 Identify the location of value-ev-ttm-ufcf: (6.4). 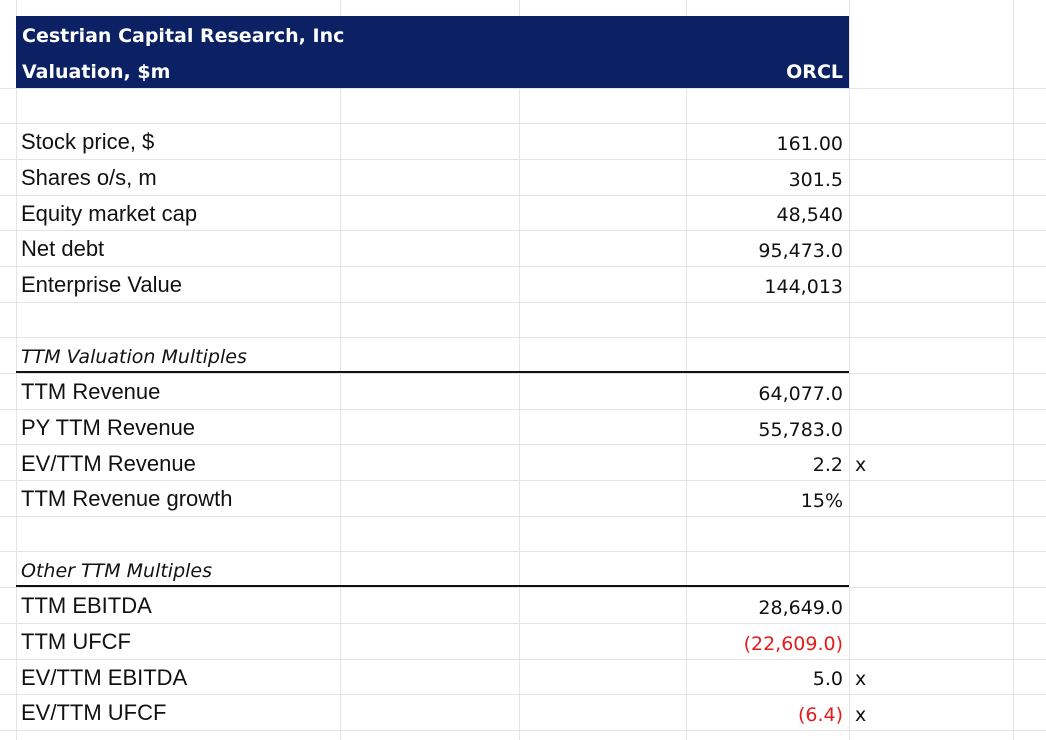
(820, 715).